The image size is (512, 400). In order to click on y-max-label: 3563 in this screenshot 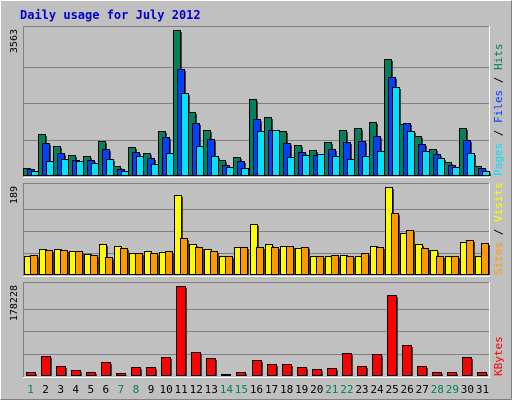, I will do `click(14, 41)`.